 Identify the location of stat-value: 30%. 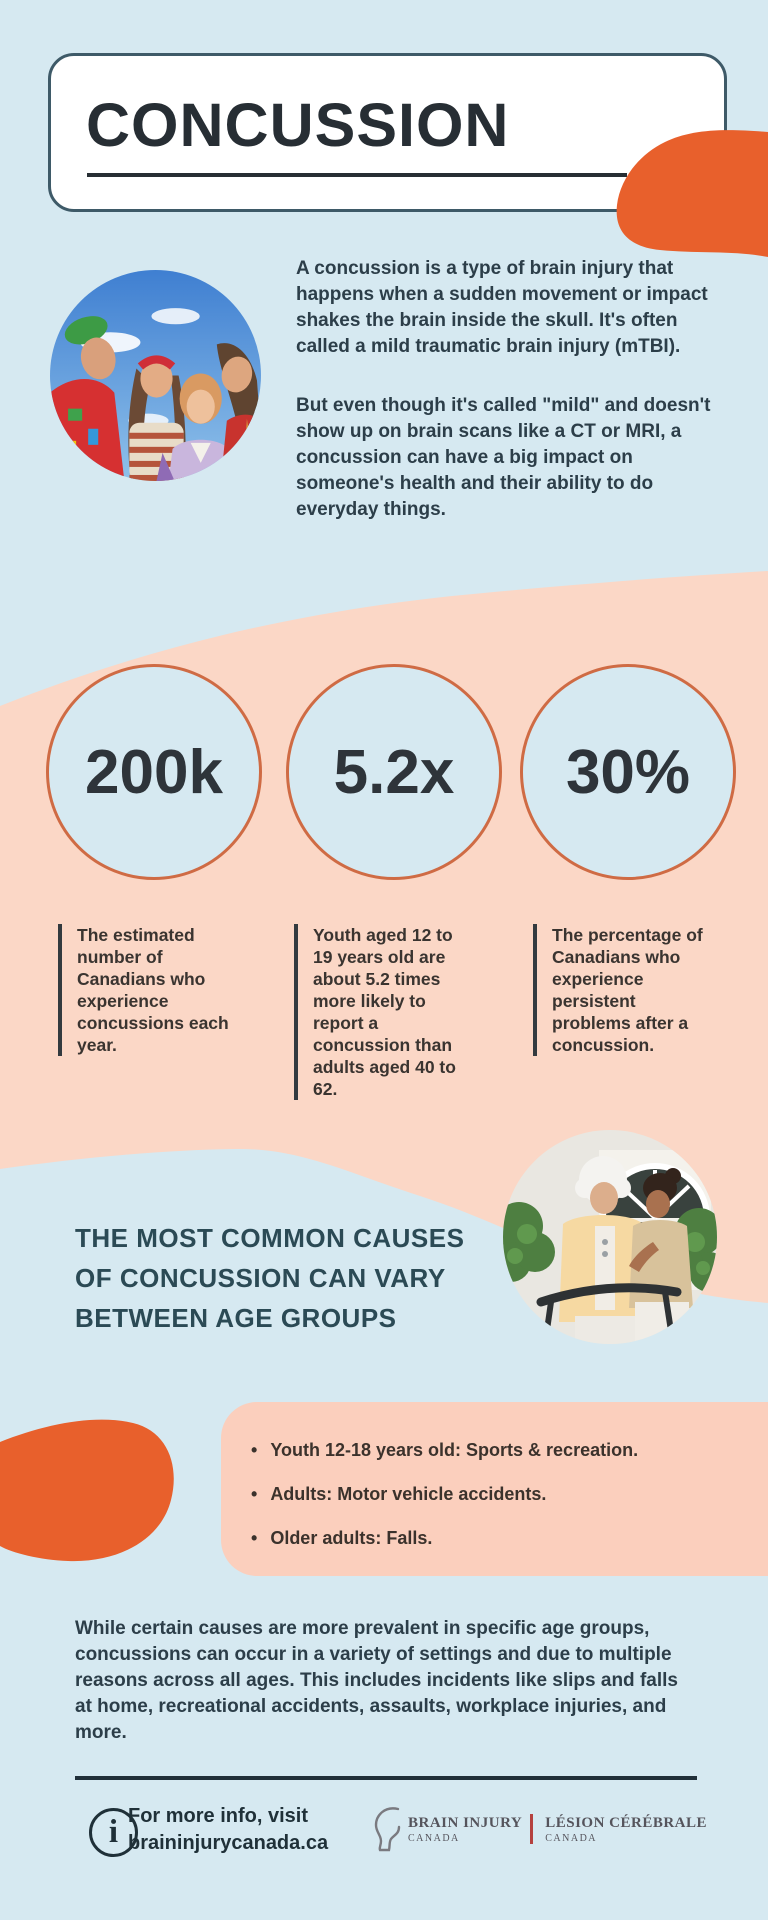
(628, 772).